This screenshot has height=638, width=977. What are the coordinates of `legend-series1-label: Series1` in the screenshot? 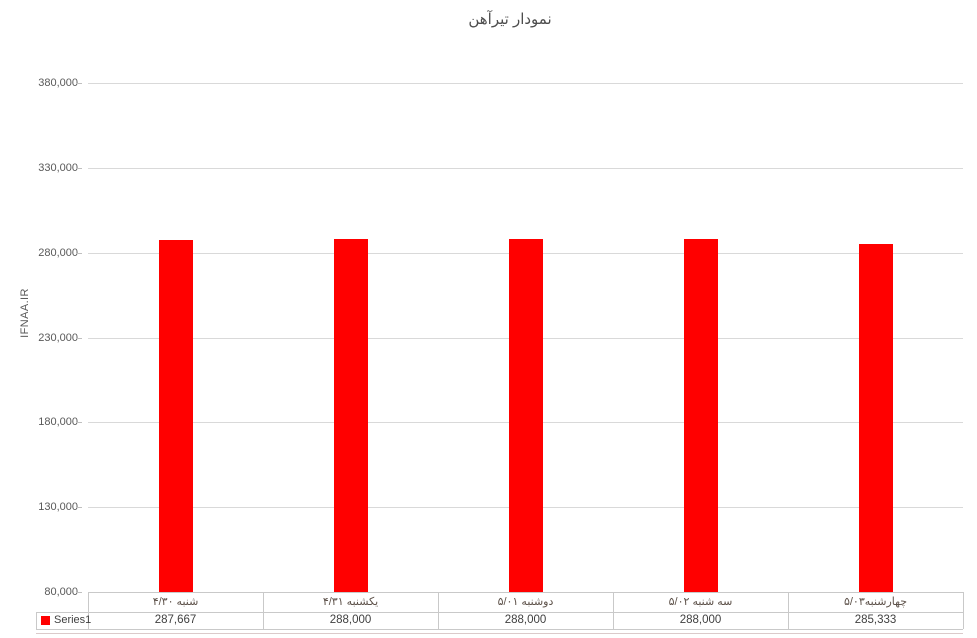 It's located at (73, 620).